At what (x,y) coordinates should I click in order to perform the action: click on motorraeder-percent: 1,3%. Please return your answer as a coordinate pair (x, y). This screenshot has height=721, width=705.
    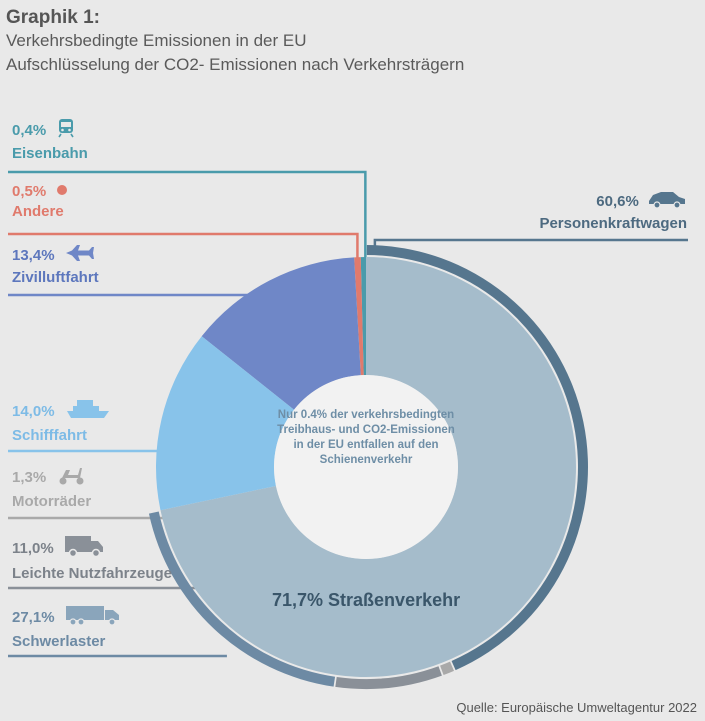
    Looking at the image, I should click on (29, 477).